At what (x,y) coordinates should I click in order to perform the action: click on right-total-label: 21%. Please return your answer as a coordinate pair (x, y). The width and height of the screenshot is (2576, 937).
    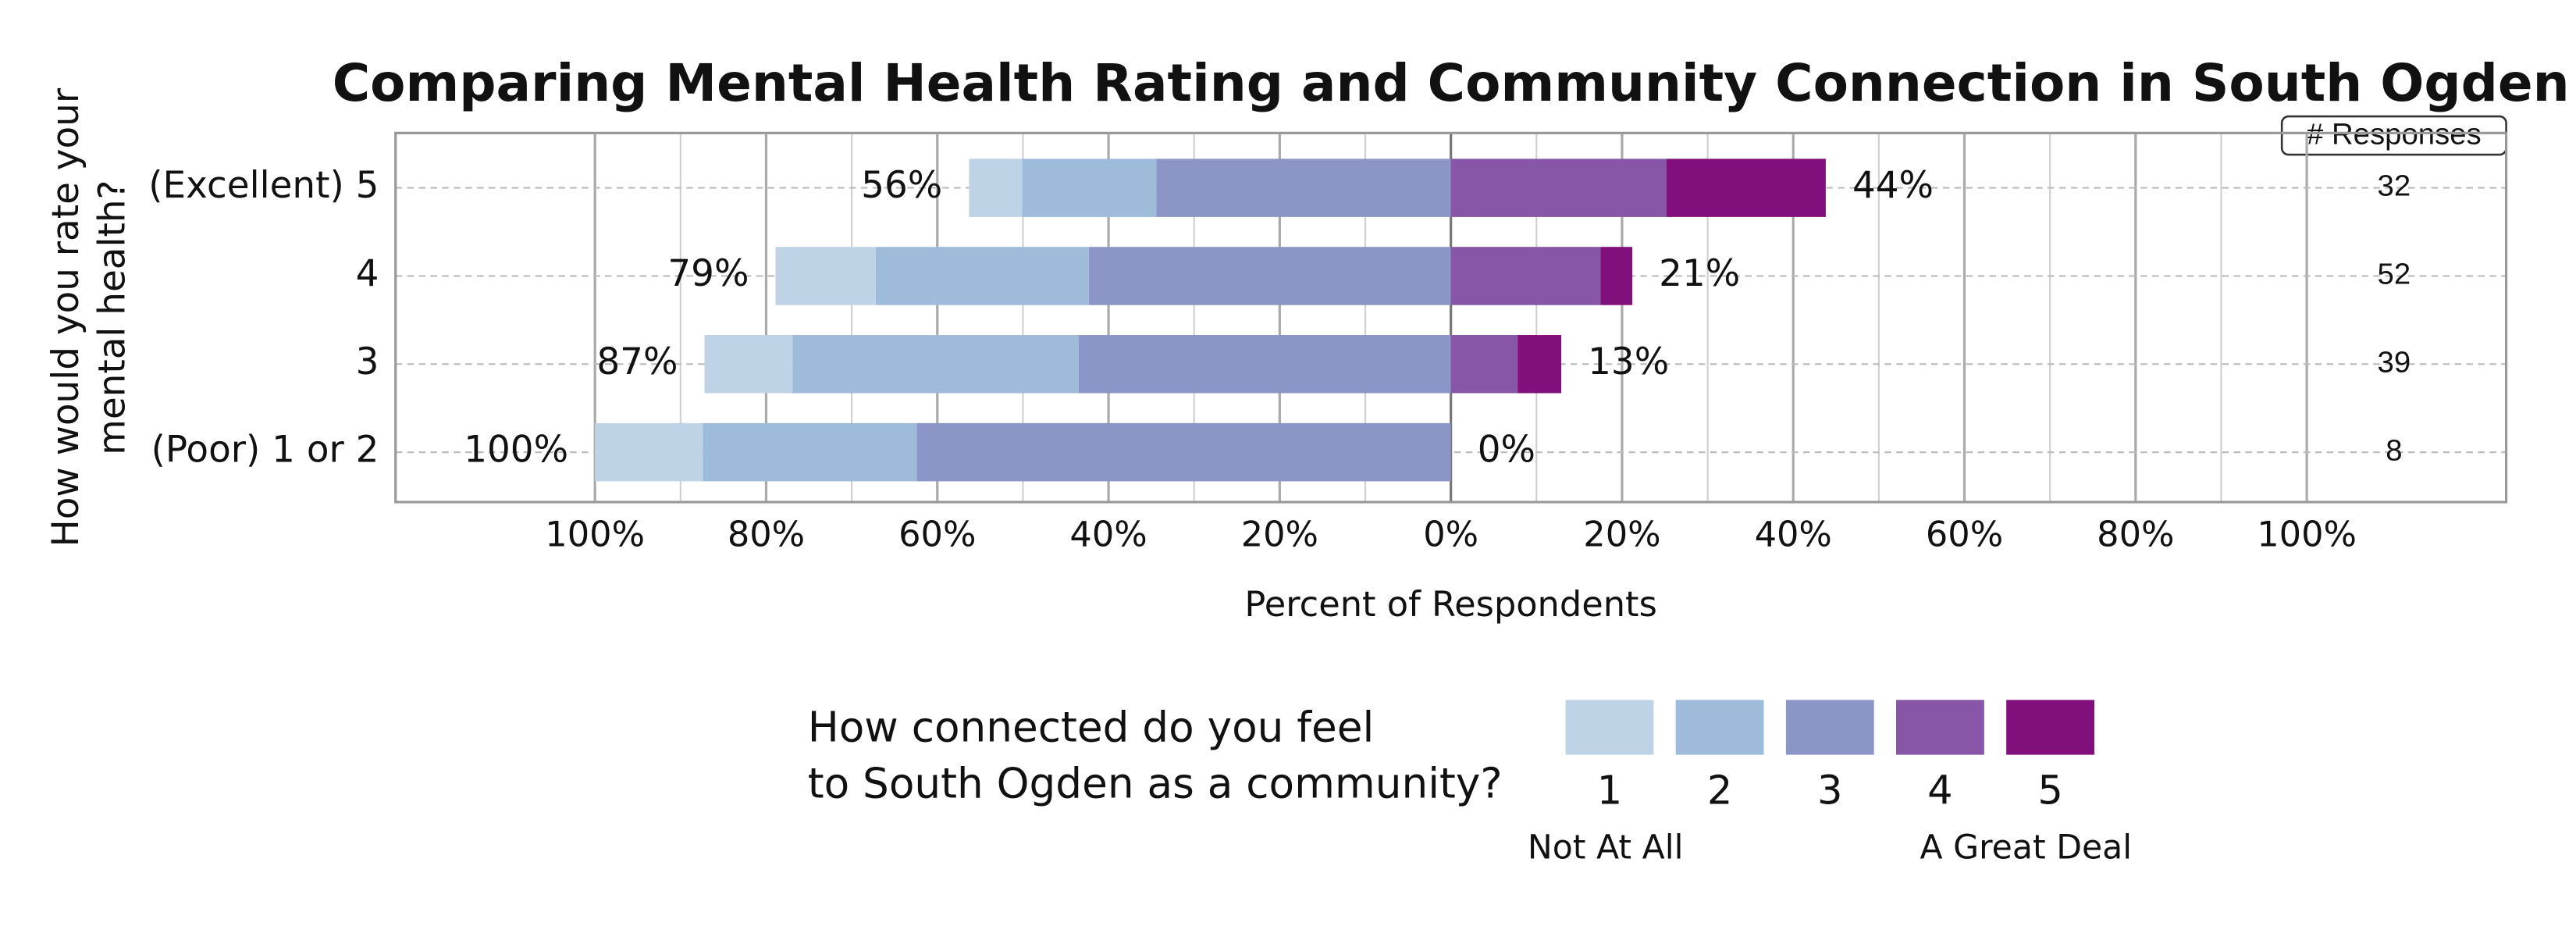
    Looking at the image, I should click on (1699, 274).